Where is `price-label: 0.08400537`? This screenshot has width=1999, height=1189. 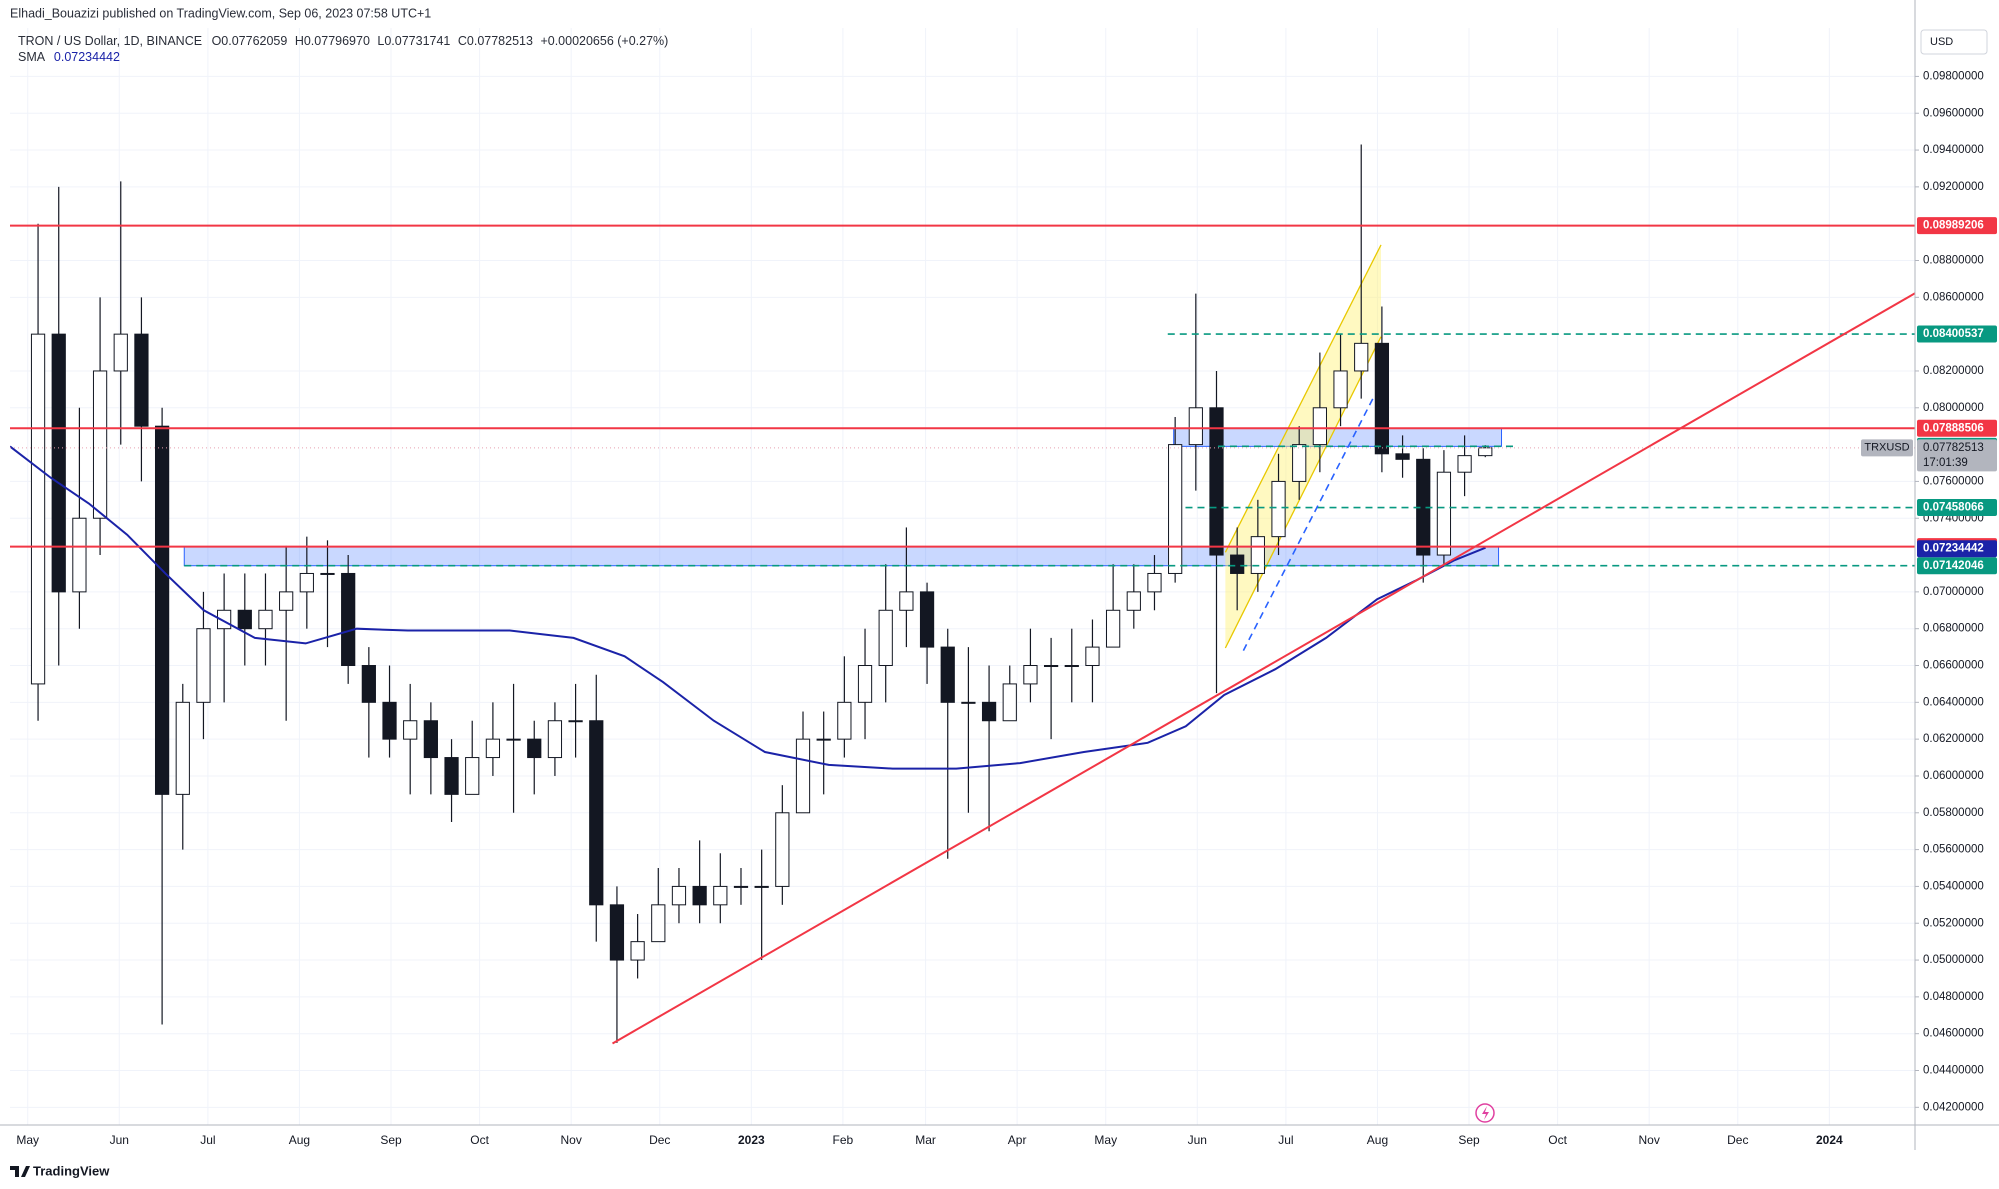 price-label: 0.08400537 is located at coordinates (1953, 334).